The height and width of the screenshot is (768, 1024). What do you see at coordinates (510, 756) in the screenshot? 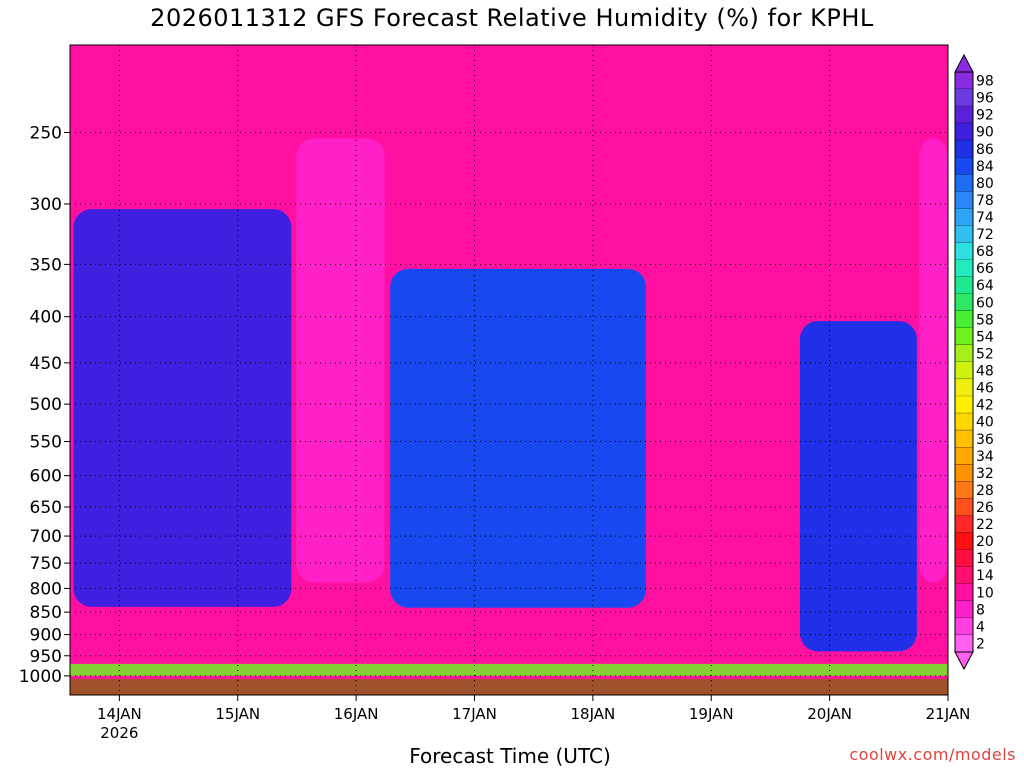
I see `x-axis-title: Forecast Time (UTC)` at bounding box center [510, 756].